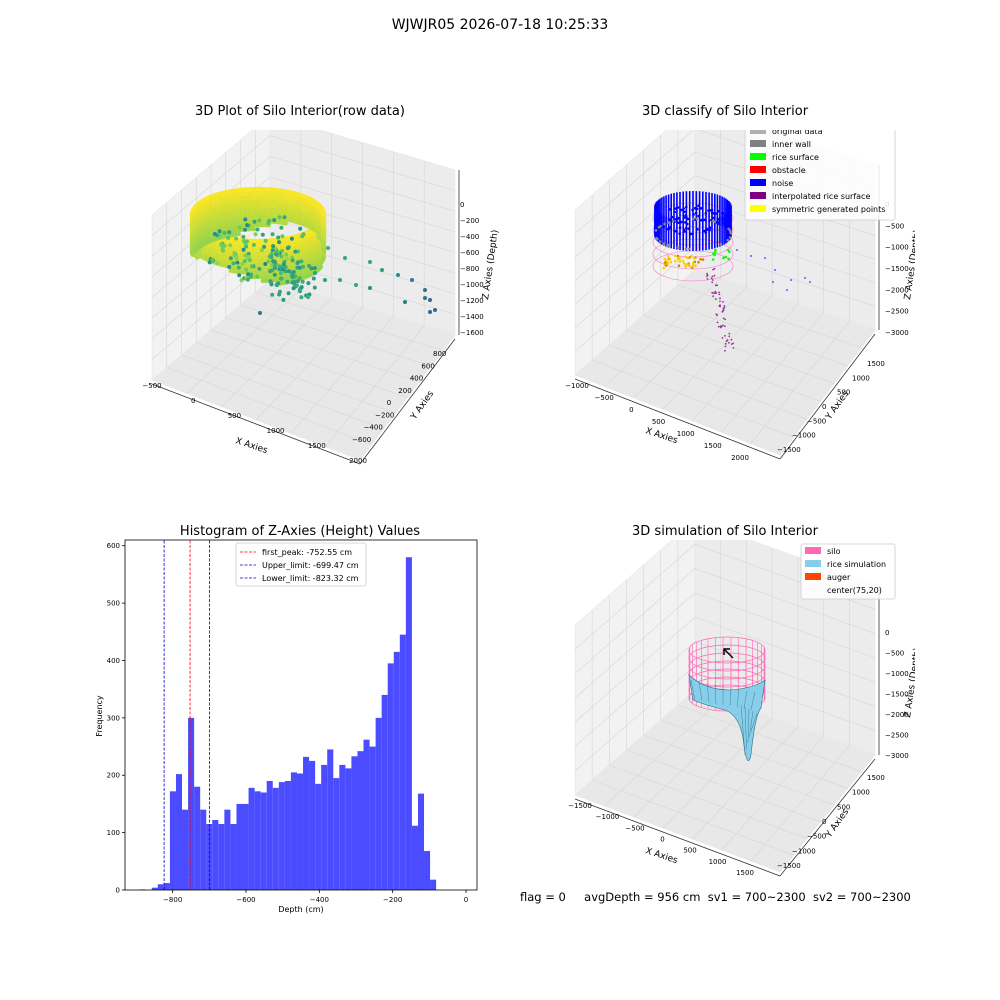  Describe the element at coordinates (843, 807) in the screenshot. I see `y-tick-label: 500` at that location.